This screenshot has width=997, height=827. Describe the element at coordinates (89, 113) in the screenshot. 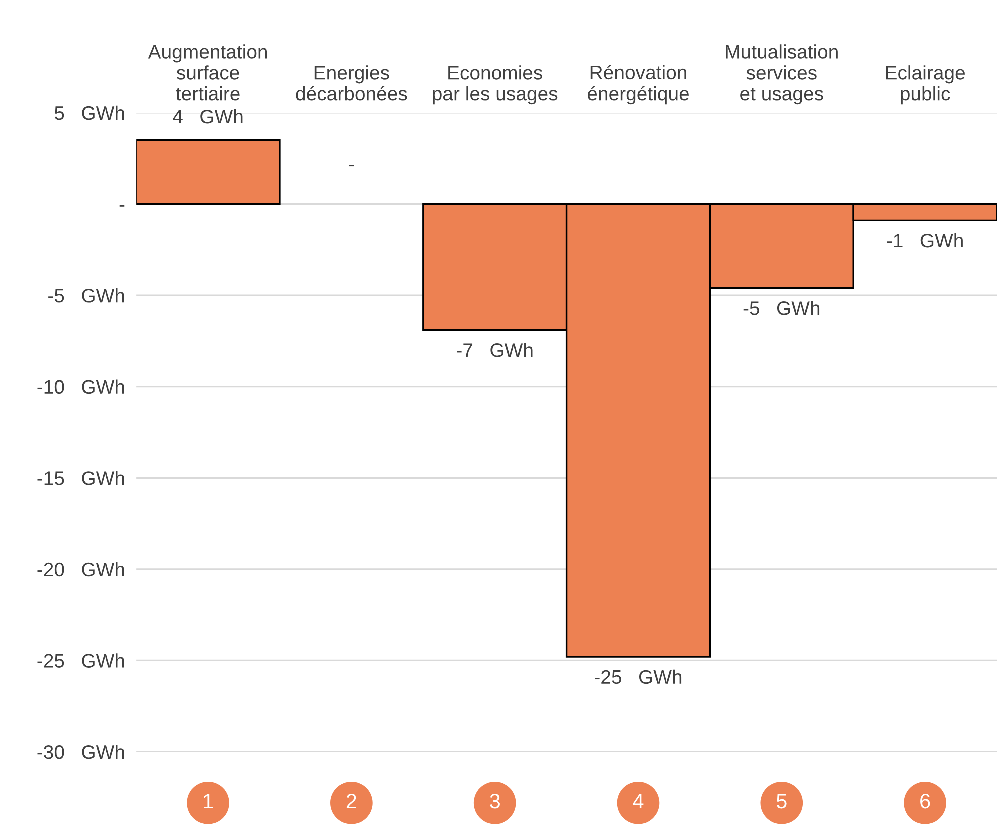

I see `y-tick-label: 5 GWh` at that location.